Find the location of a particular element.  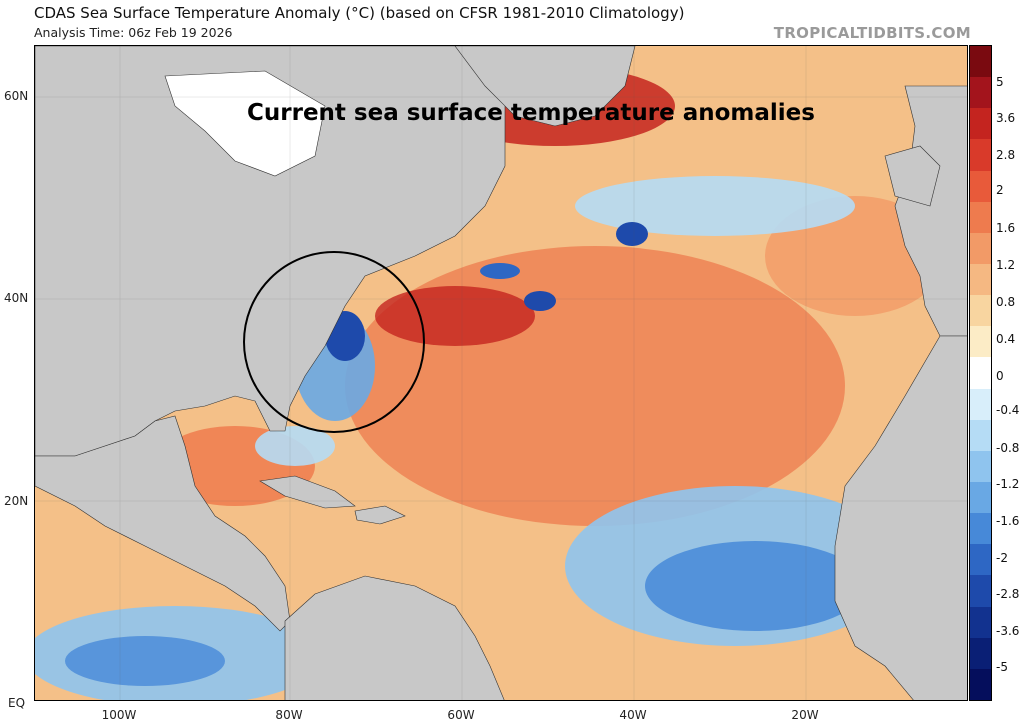

cool-anomaly-caribbean is located at coordinates (295, 446).